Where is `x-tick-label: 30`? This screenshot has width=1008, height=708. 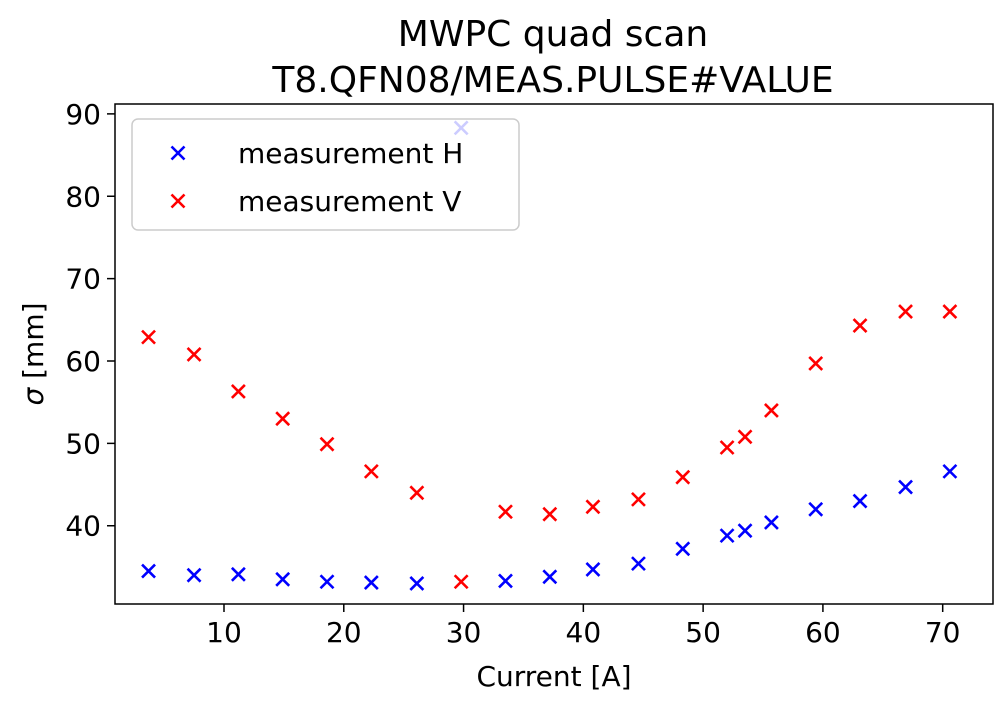 x-tick-label: 30 is located at coordinates (464, 632).